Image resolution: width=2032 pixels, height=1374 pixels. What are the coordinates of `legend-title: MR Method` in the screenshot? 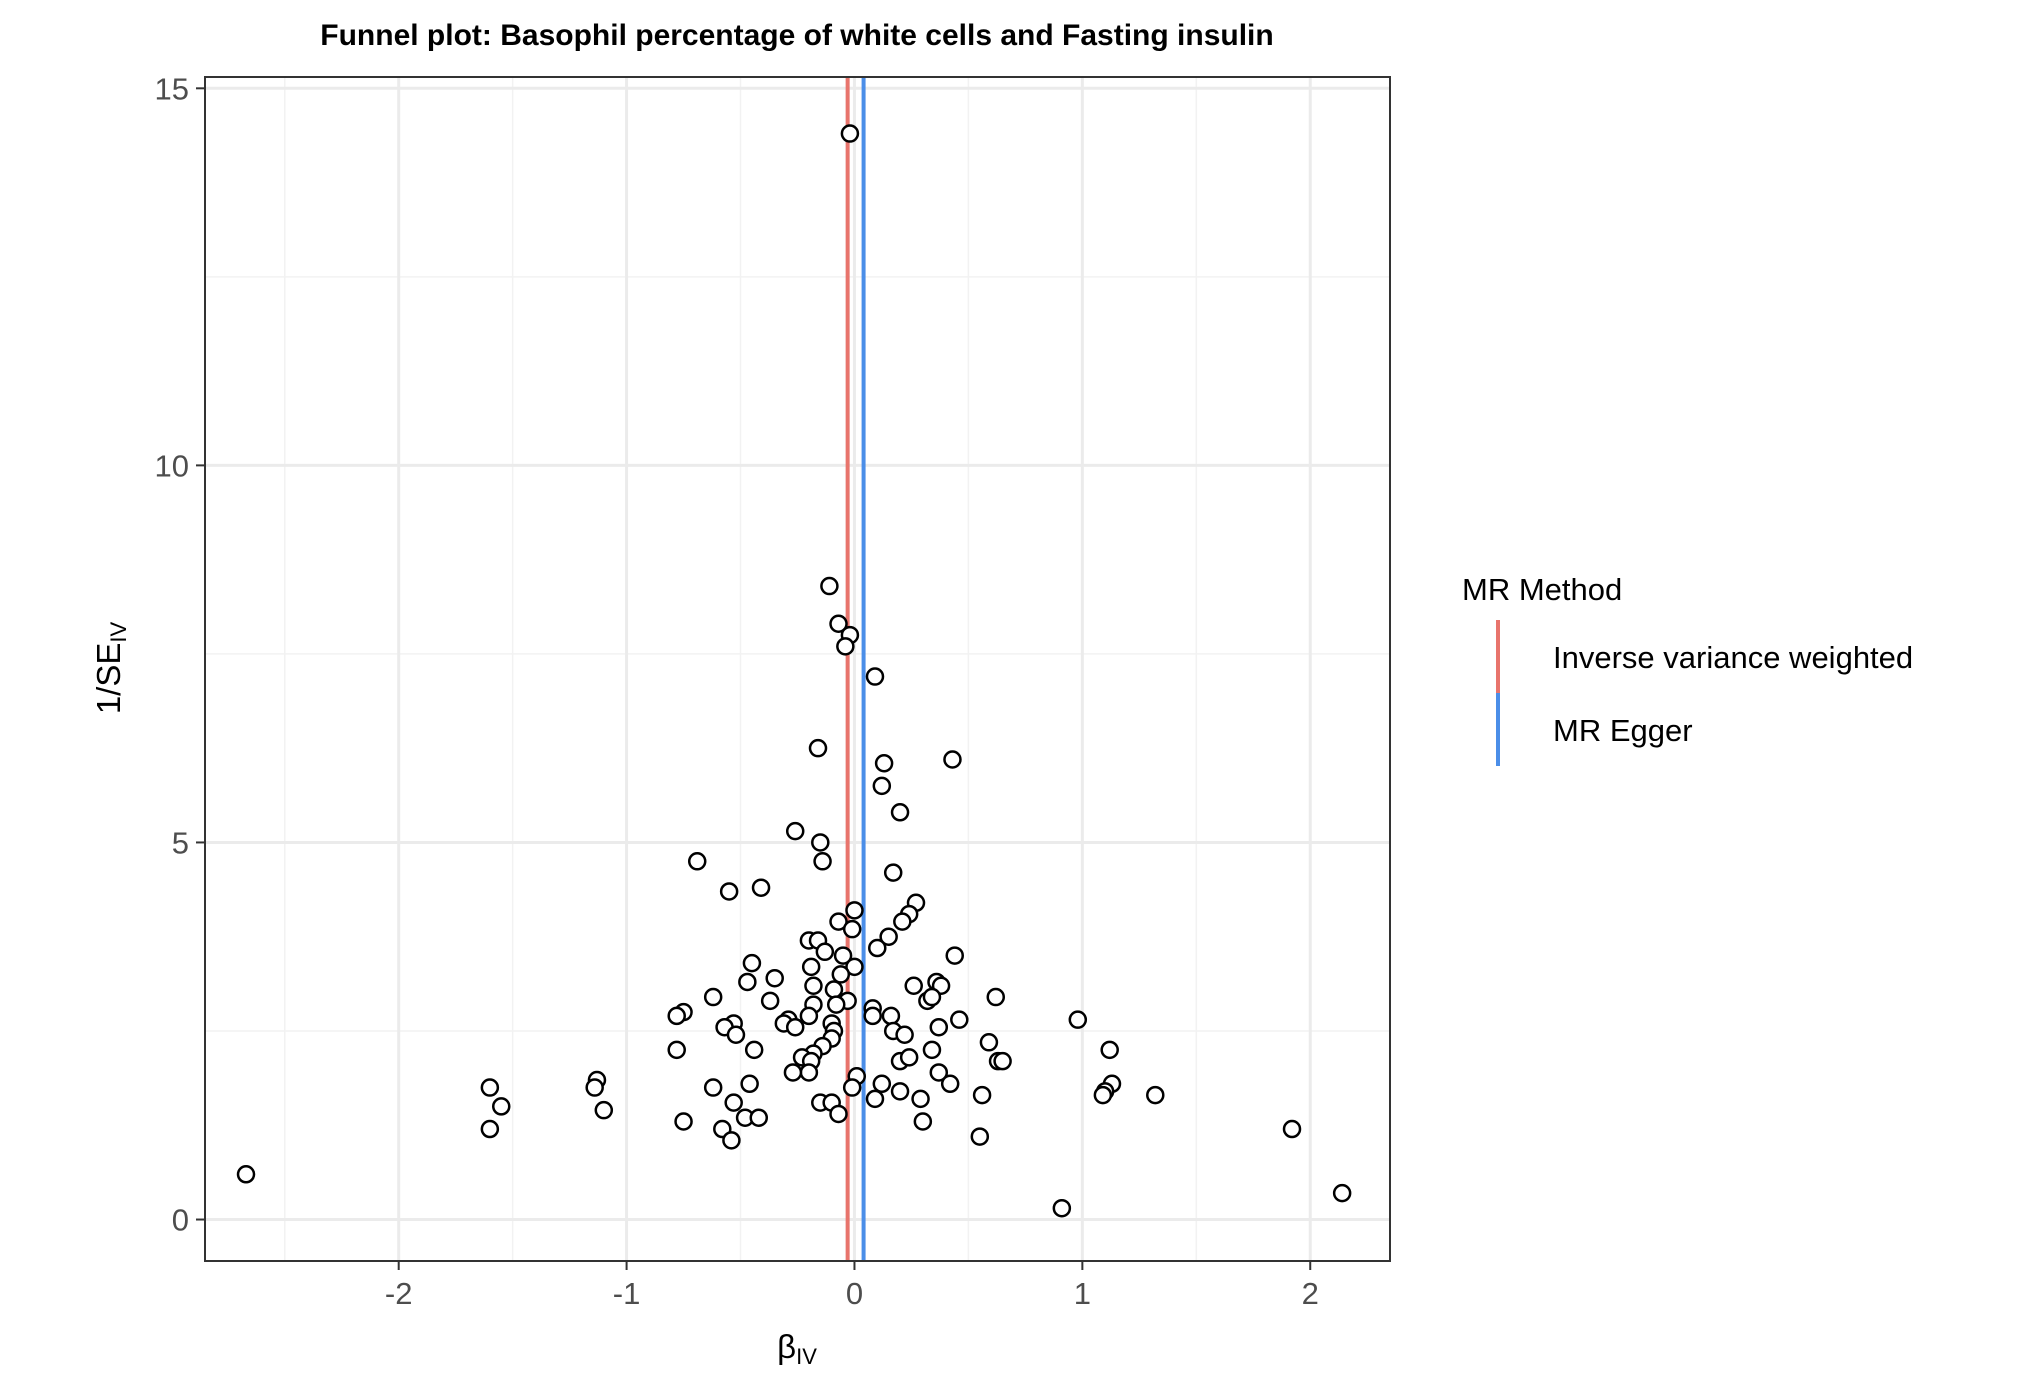 It's located at (1542, 589).